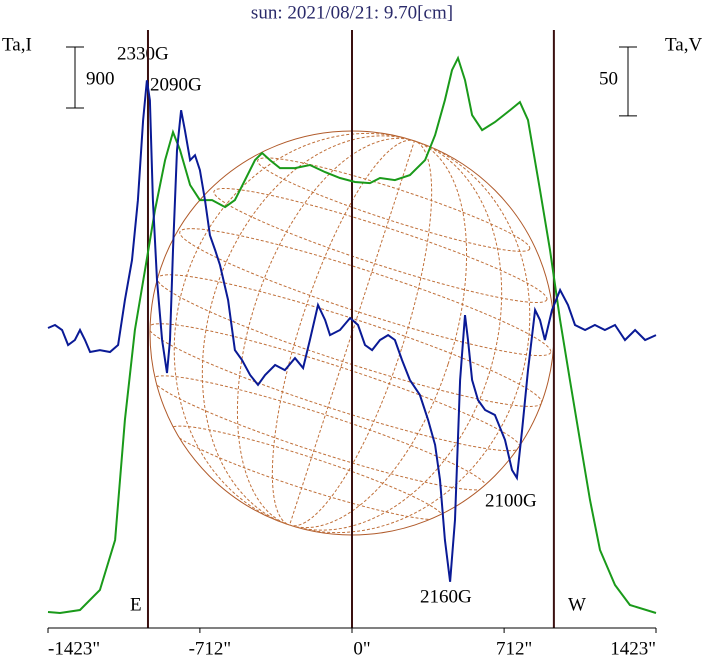 The height and width of the screenshot is (662, 708). I want to click on x-tick-label: 712", so click(514, 648).